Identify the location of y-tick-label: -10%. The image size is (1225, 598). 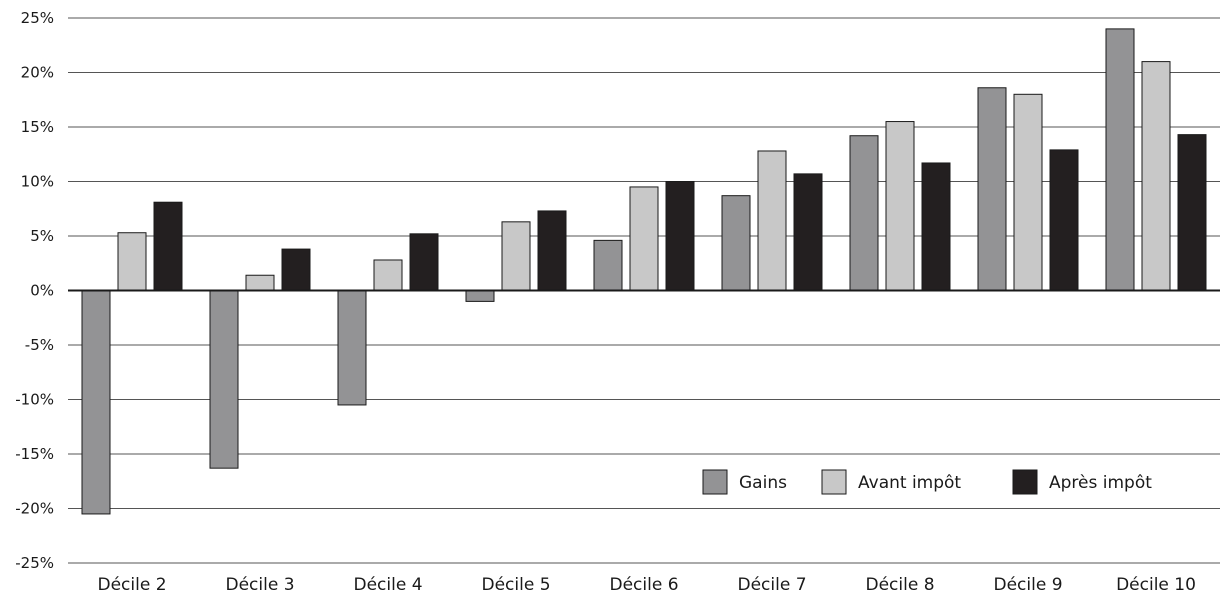
(34, 400).